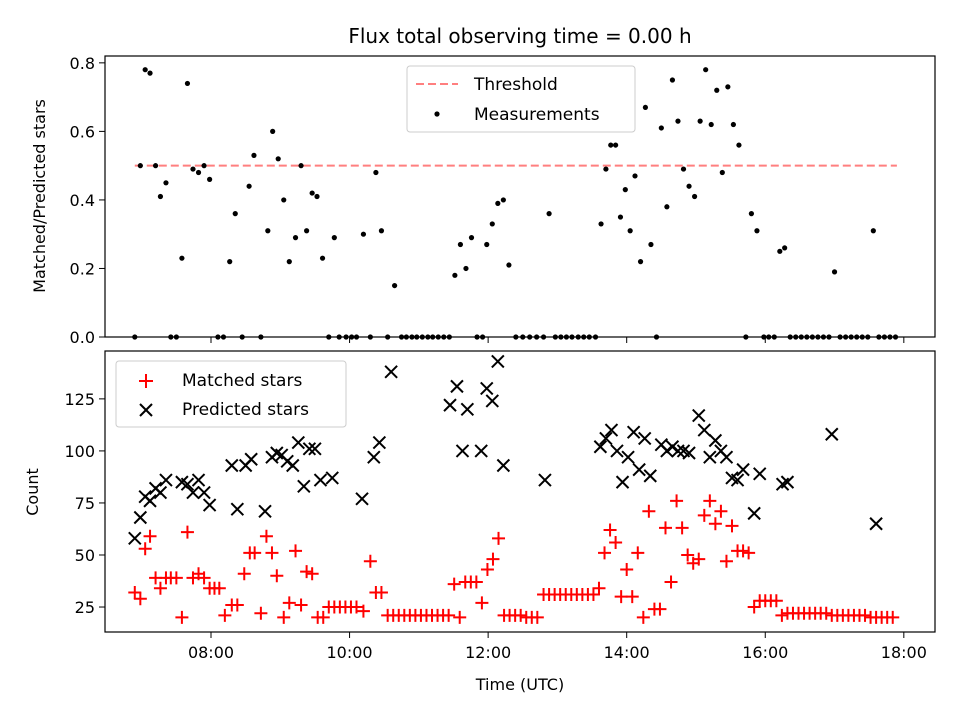  I want to click on bottom-x-tick-label: 10:00, so click(350, 652).